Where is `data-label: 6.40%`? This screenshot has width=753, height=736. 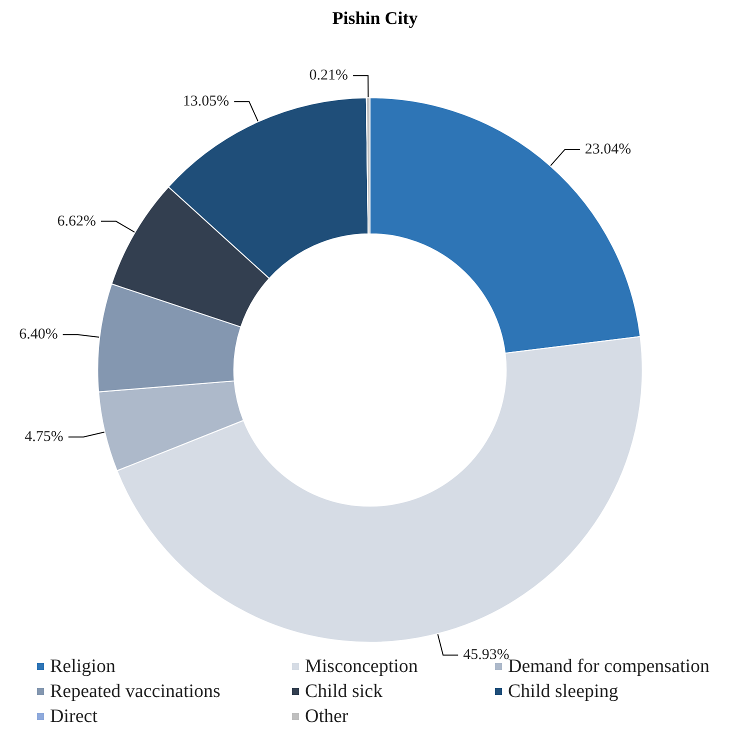 data-label: 6.40% is located at coordinates (38, 334).